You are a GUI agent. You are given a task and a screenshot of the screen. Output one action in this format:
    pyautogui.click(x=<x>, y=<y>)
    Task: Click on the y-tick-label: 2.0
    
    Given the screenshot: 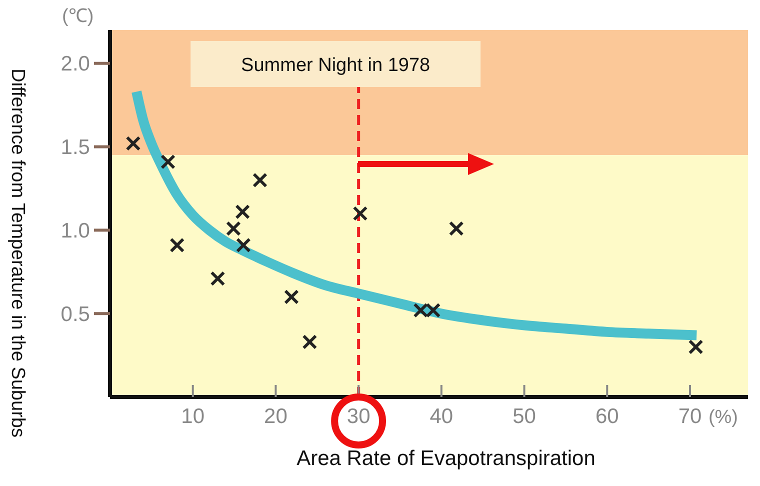 What is the action you would take?
    pyautogui.click(x=75, y=64)
    